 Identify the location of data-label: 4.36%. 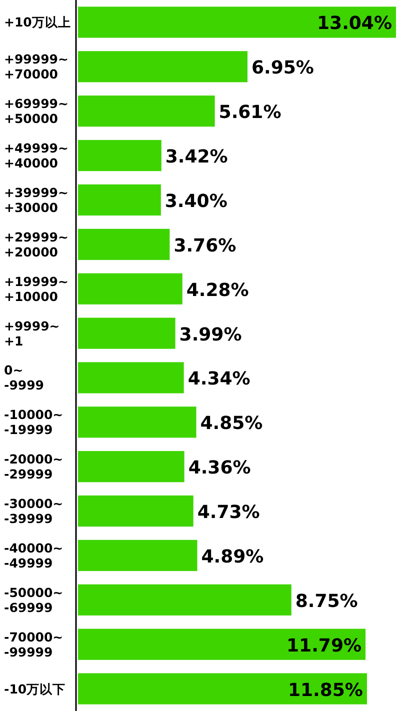
(219, 468).